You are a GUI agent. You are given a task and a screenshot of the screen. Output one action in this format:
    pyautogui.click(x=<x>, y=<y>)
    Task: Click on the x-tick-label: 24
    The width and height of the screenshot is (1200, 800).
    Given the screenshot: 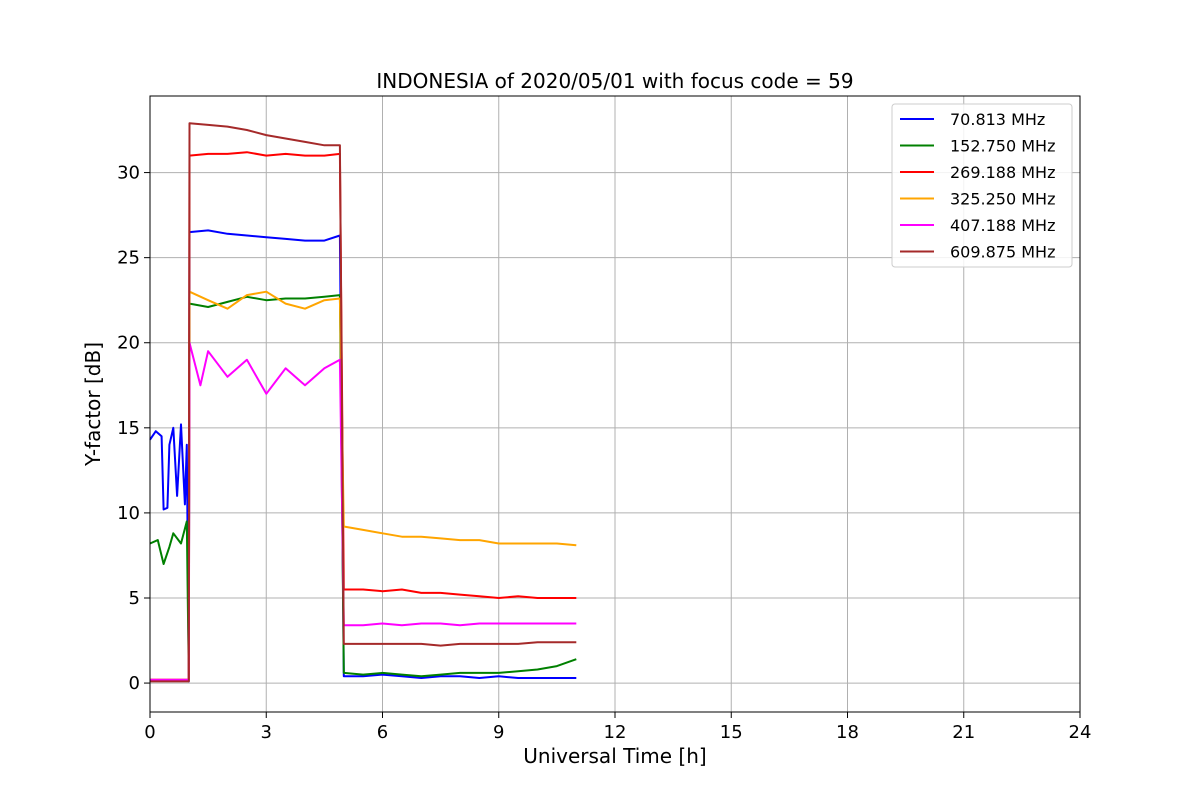 What is the action you would take?
    pyautogui.click(x=1080, y=732)
    